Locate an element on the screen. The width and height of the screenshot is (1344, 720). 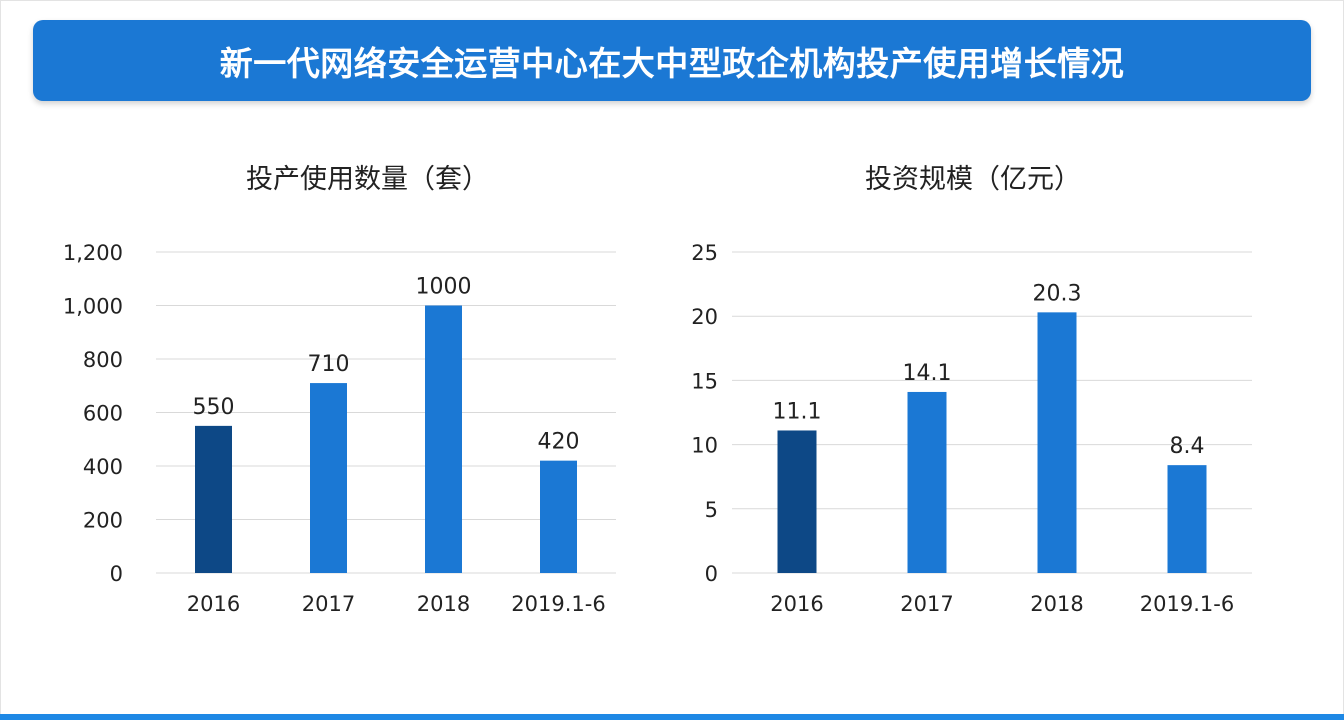
quantity-y-tick-label: 400 is located at coordinates (103, 467).